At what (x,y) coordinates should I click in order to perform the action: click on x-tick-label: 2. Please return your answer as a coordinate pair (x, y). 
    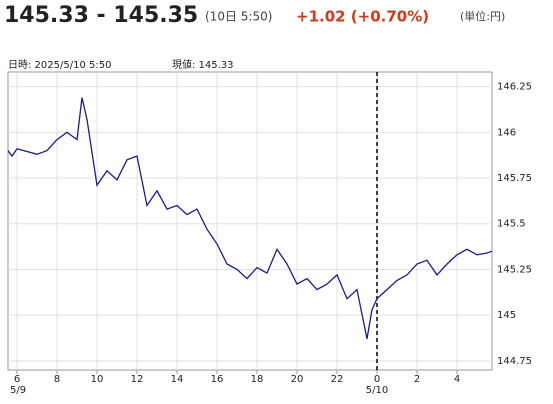
    Looking at the image, I should click on (417, 379).